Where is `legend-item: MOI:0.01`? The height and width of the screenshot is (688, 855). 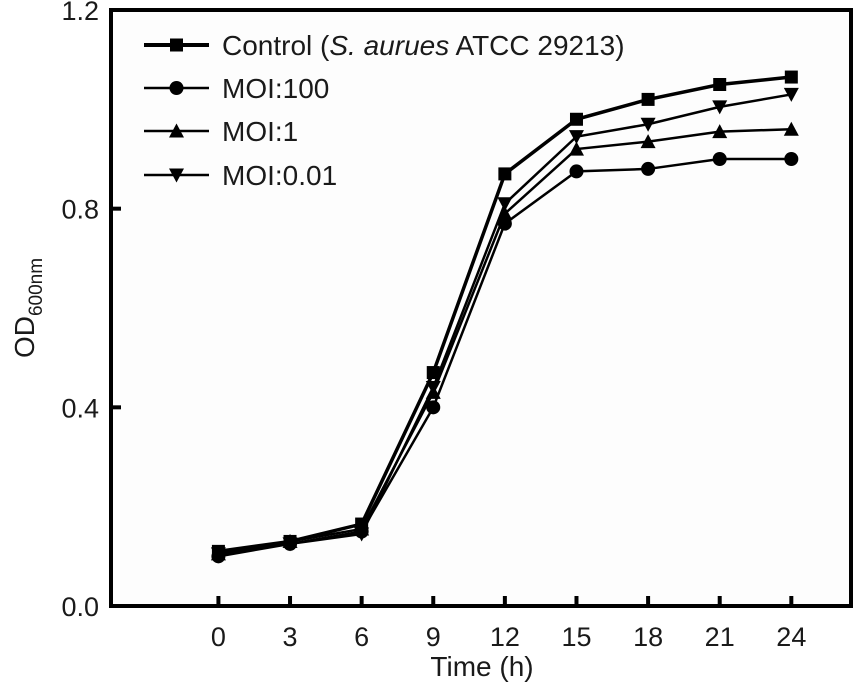 legend-item: MOI:0.01 is located at coordinates (240, 175).